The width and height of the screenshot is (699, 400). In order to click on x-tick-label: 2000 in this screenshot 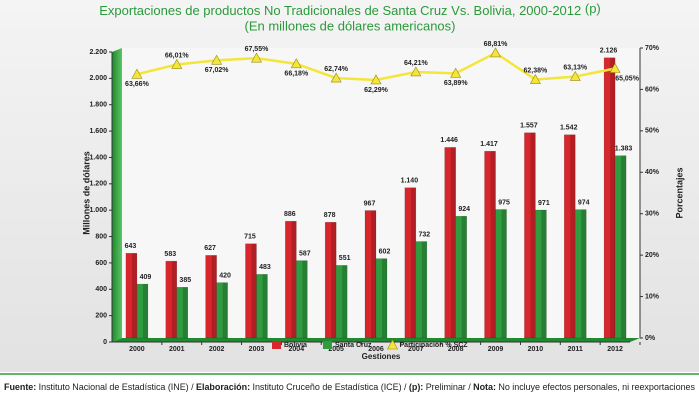, I will do `click(137, 349)`.